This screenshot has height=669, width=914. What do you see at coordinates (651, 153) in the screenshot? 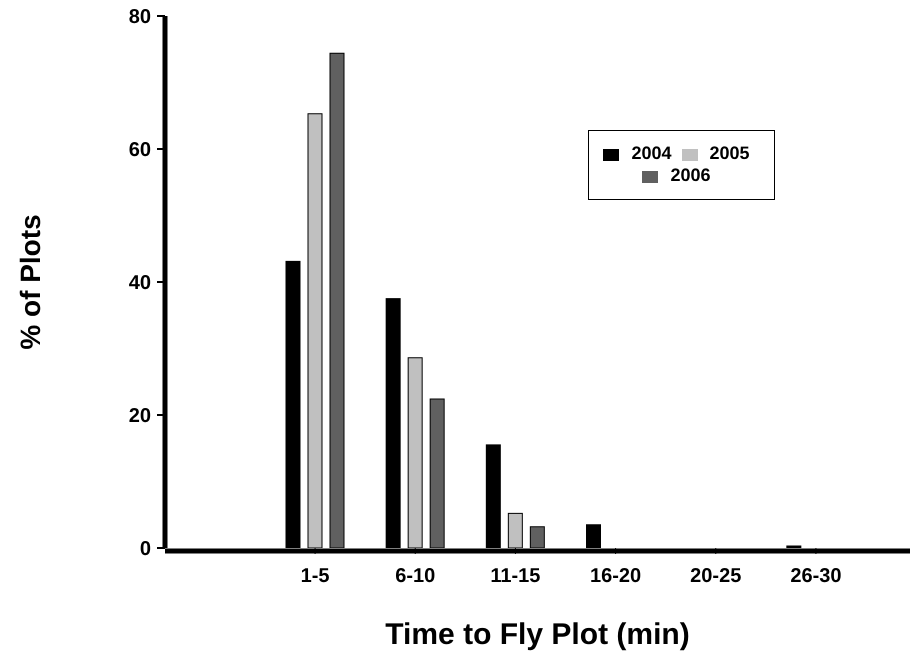
I see `legend-label: 2004` at bounding box center [651, 153].